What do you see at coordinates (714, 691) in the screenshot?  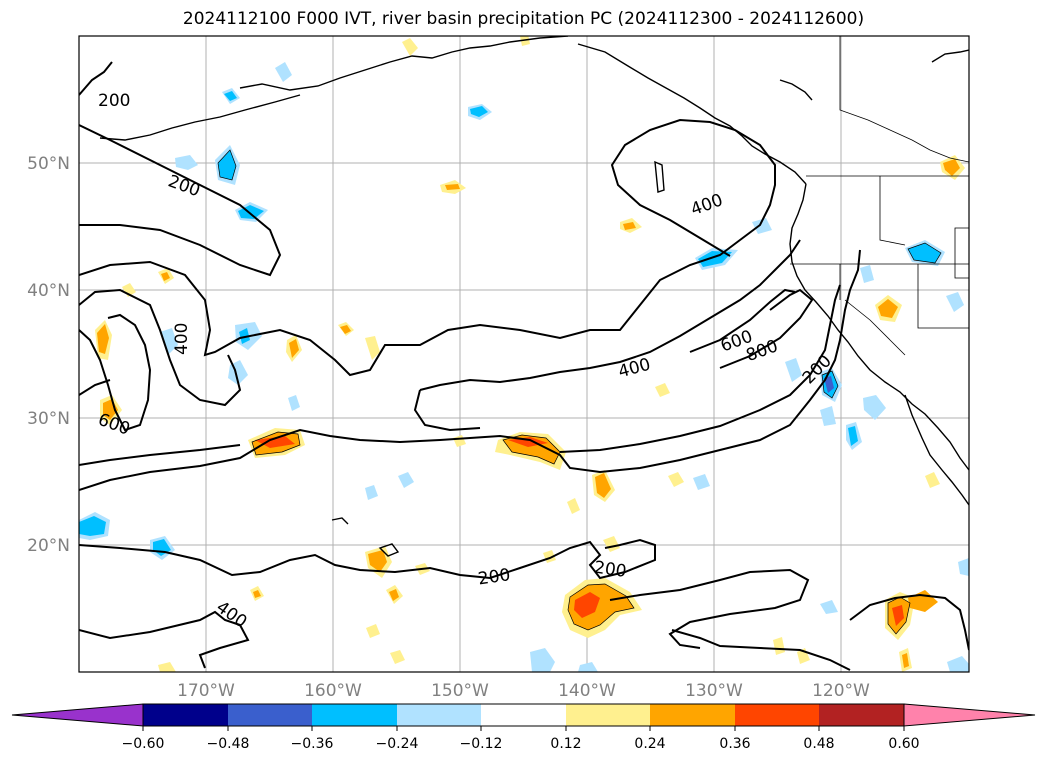 I see `lon-label-130w: 130°W` at bounding box center [714, 691].